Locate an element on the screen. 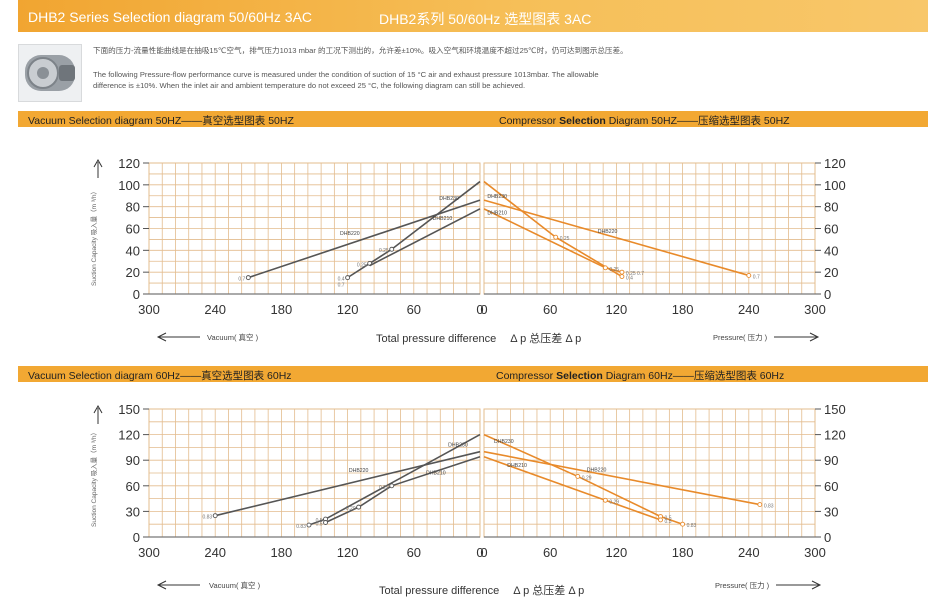 The image size is (946, 609). blower-photo is located at coordinates (50, 73).